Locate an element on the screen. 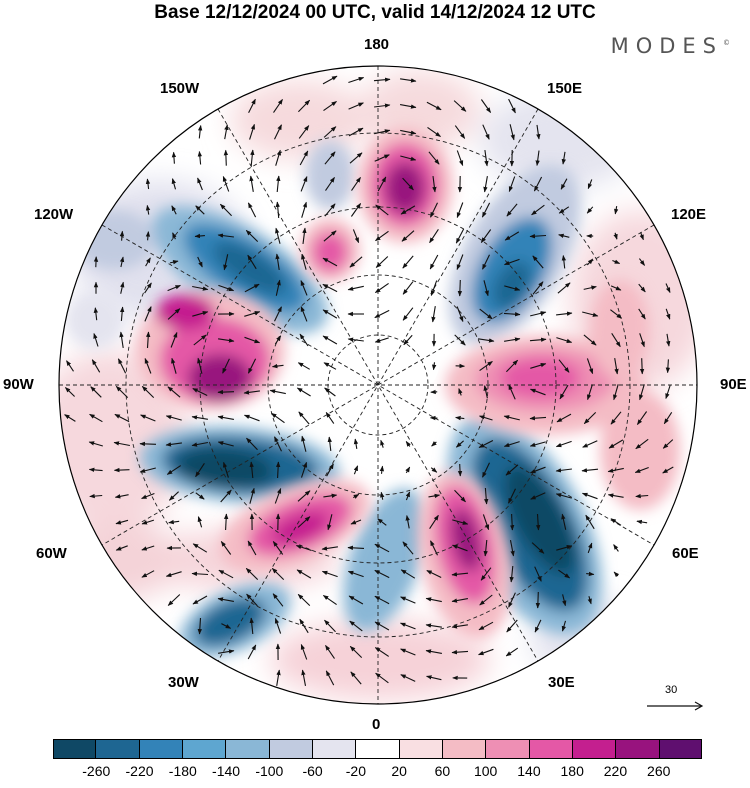  colorbar-tick-label: 100 is located at coordinates (485, 771).